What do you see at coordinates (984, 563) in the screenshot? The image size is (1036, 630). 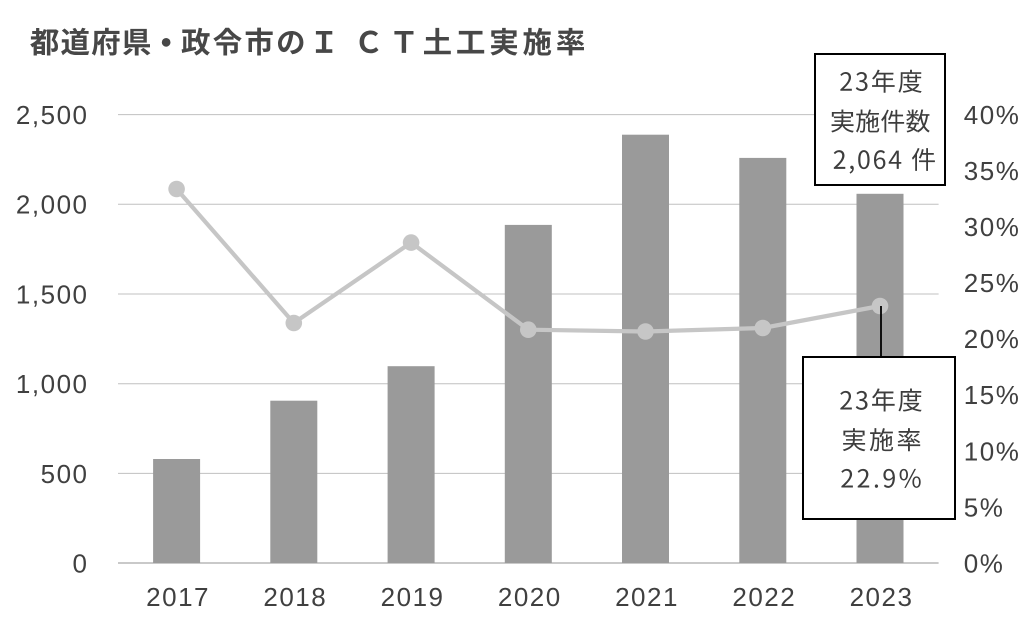 I see `svg-text: 0%` at bounding box center [984, 563].